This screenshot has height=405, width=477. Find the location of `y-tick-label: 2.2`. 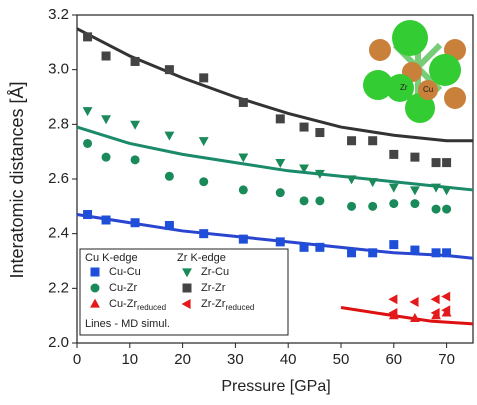

y-tick-label: 2.2 is located at coordinates (58, 287).